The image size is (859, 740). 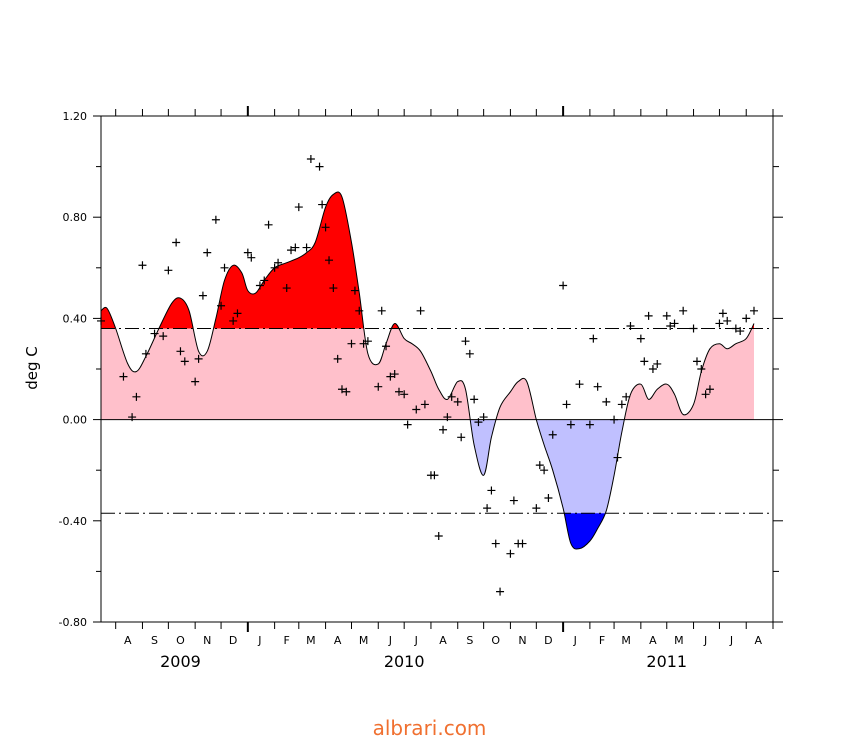 What do you see at coordinates (469, 640) in the screenshot?
I see `x-month-label: S` at bounding box center [469, 640].